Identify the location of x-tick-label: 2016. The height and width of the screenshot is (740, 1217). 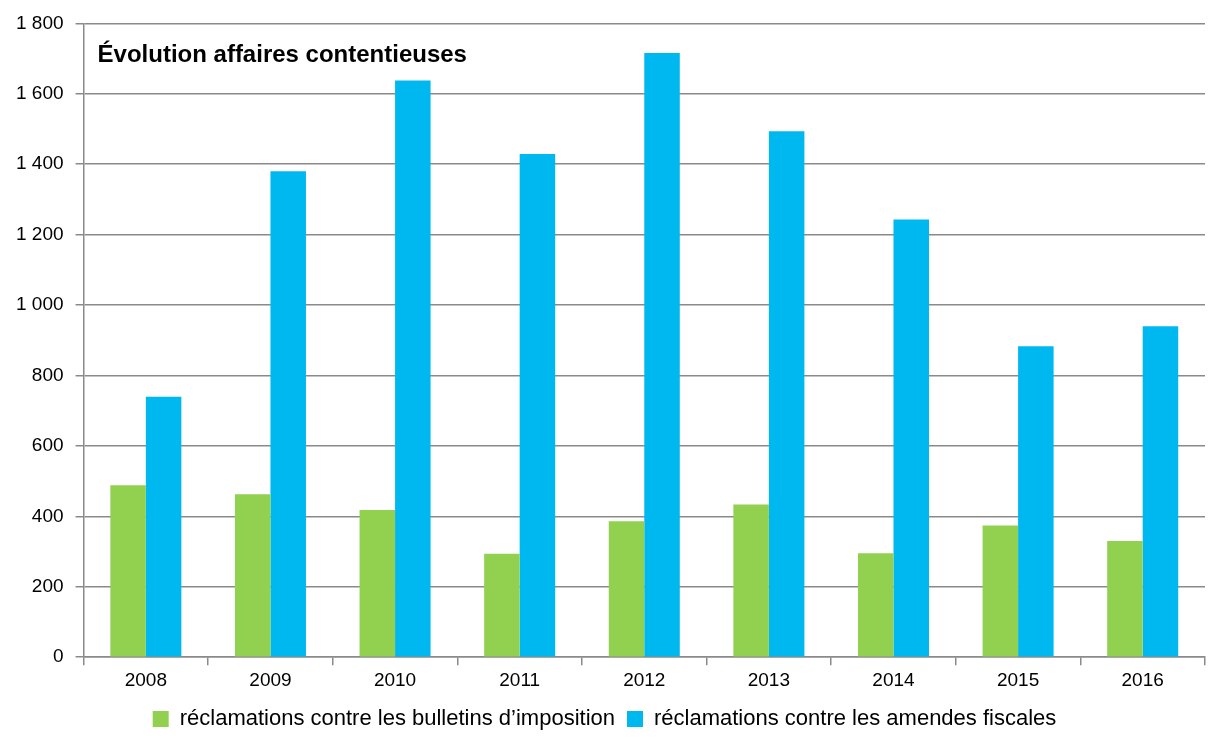
(1142, 679).